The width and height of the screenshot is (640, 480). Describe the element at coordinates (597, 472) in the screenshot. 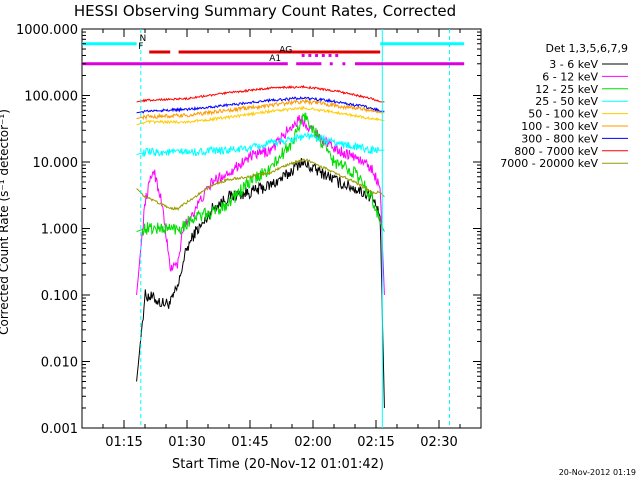

I see `footer-timestamp: 20-Nov-2012 01:19` at that location.